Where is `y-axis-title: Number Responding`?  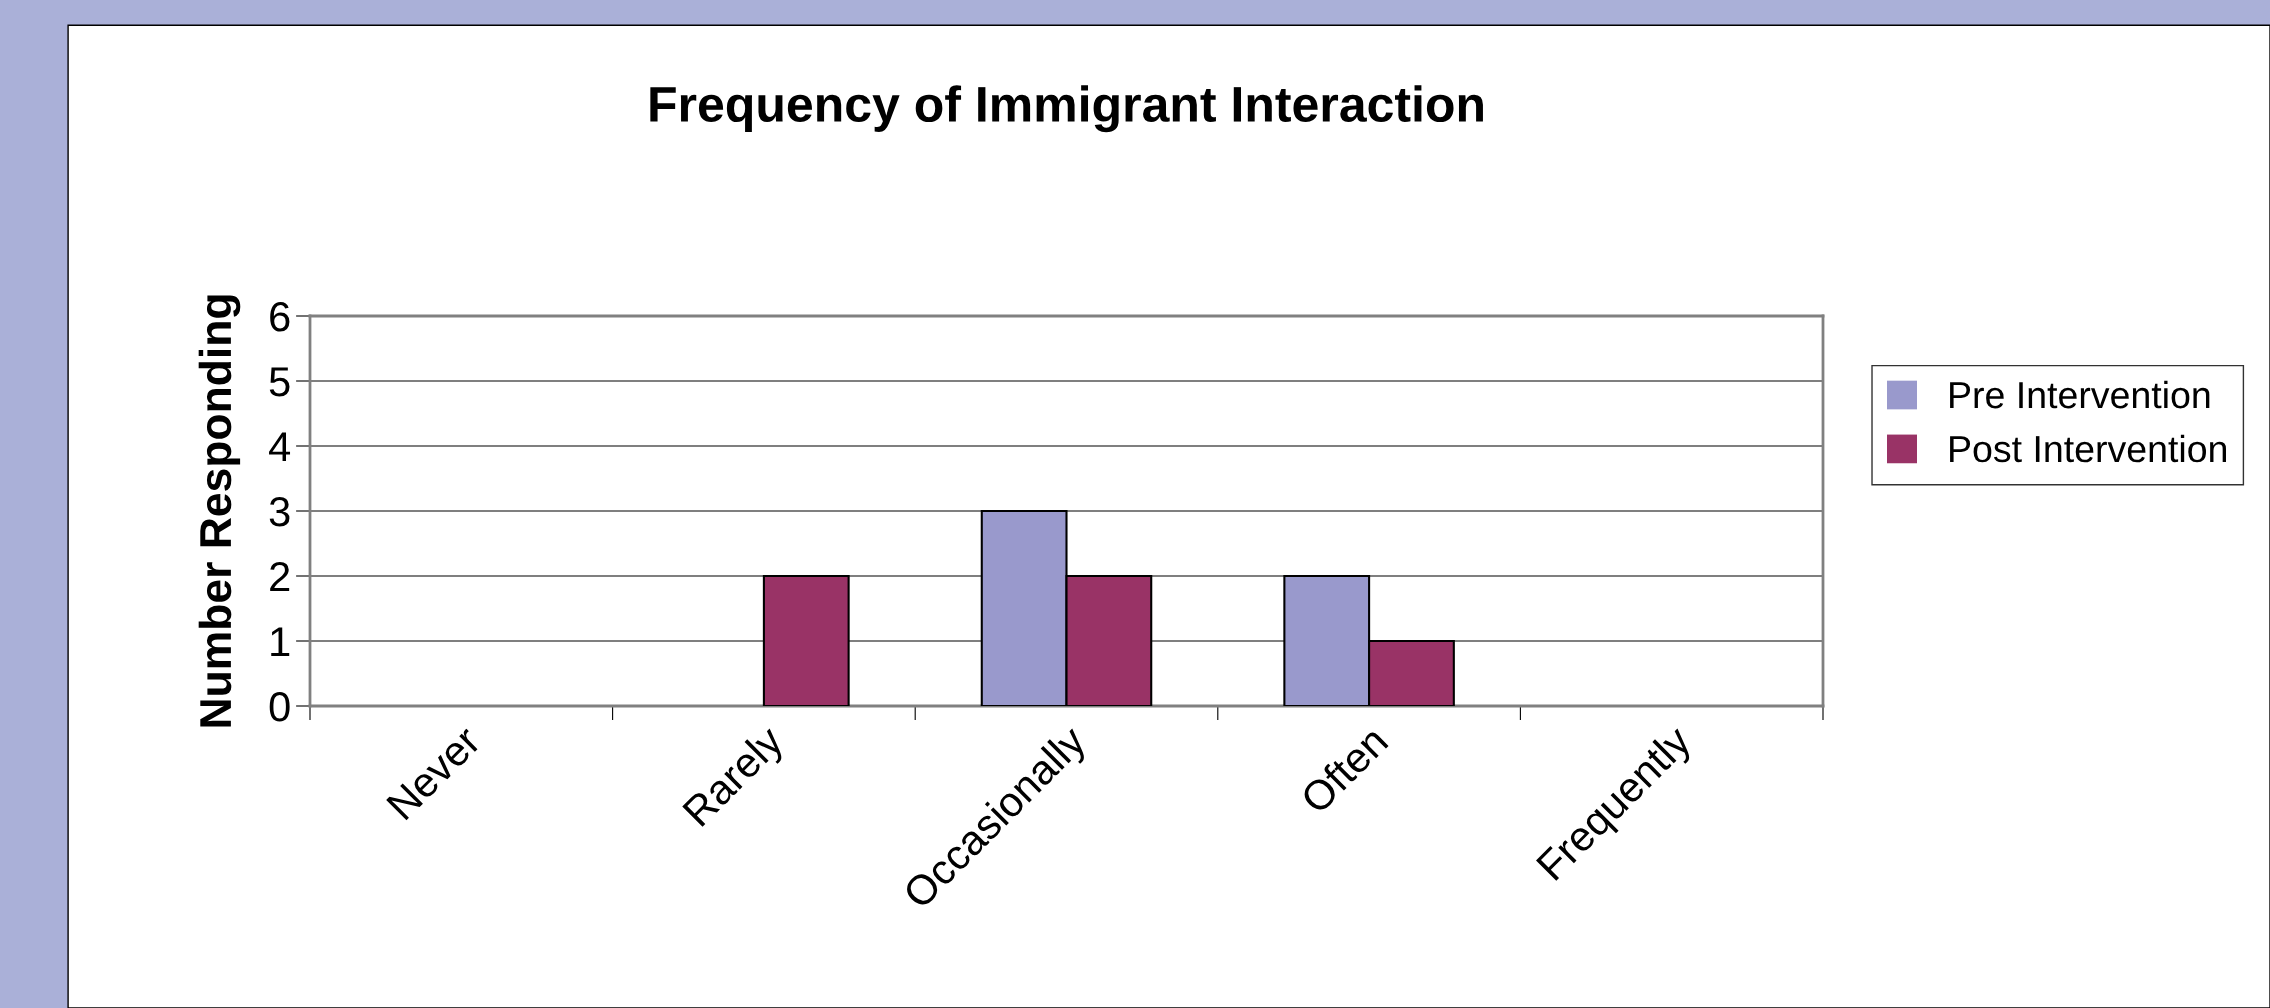 y-axis-title: Number Responding is located at coordinates (219, 511).